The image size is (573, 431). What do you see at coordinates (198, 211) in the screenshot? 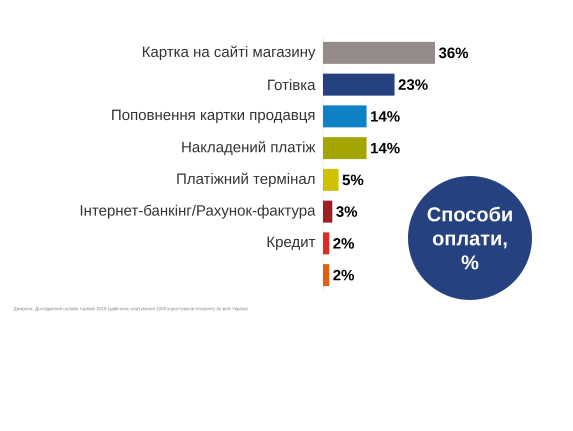
I see `y-tick-label: Інтернет-банкінг/Рахунок-фактура` at bounding box center [198, 211].